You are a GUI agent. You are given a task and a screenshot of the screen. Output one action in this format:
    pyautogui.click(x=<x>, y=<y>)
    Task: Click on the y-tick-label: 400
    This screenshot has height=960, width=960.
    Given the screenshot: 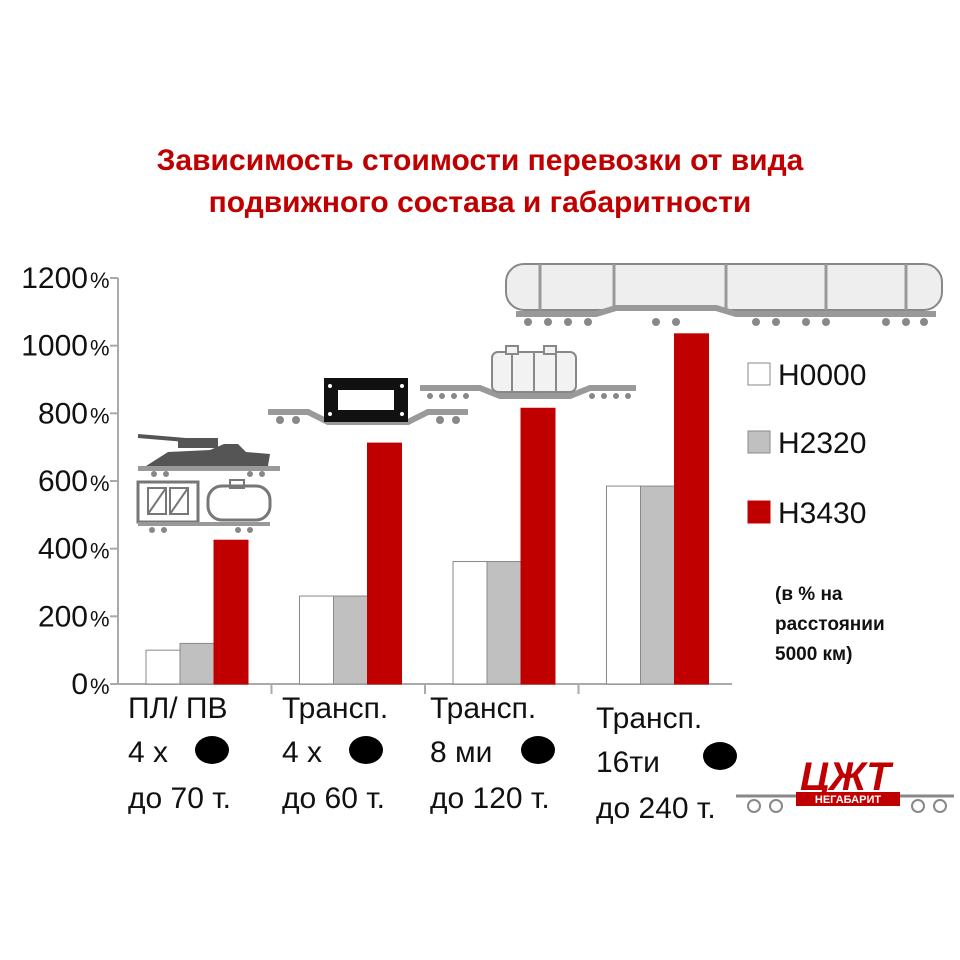 What is the action you would take?
    pyautogui.click(x=63, y=549)
    